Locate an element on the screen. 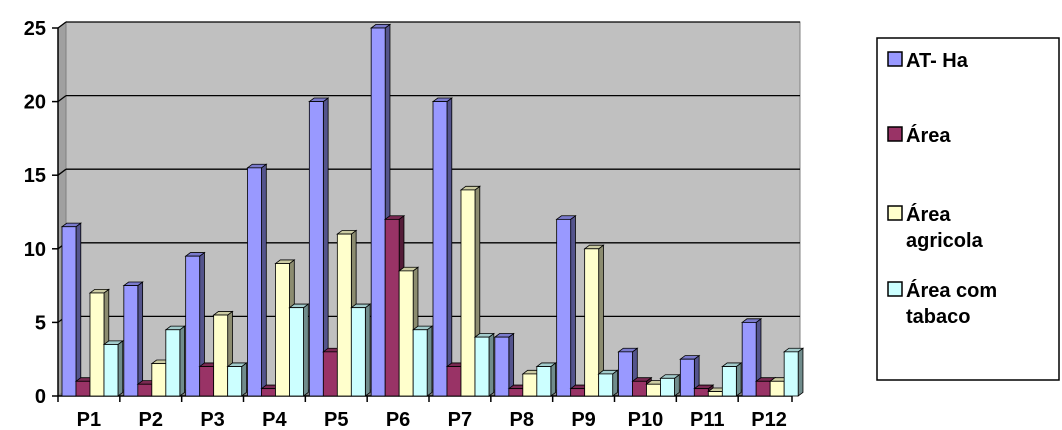 The image size is (1062, 430). x-tick-label: P2 is located at coordinates (151, 419).